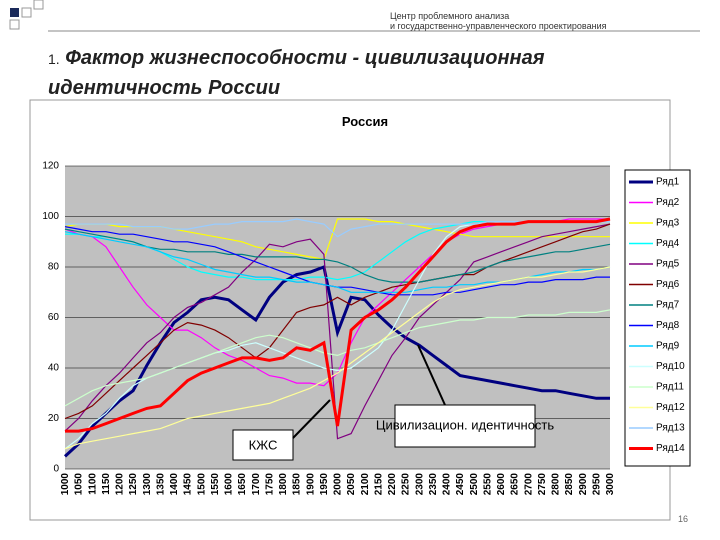 The width and height of the screenshot is (720, 540). Describe the element at coordinates (528, 484) in the screenshot. I see `x-tick-label: 2700` at that location.